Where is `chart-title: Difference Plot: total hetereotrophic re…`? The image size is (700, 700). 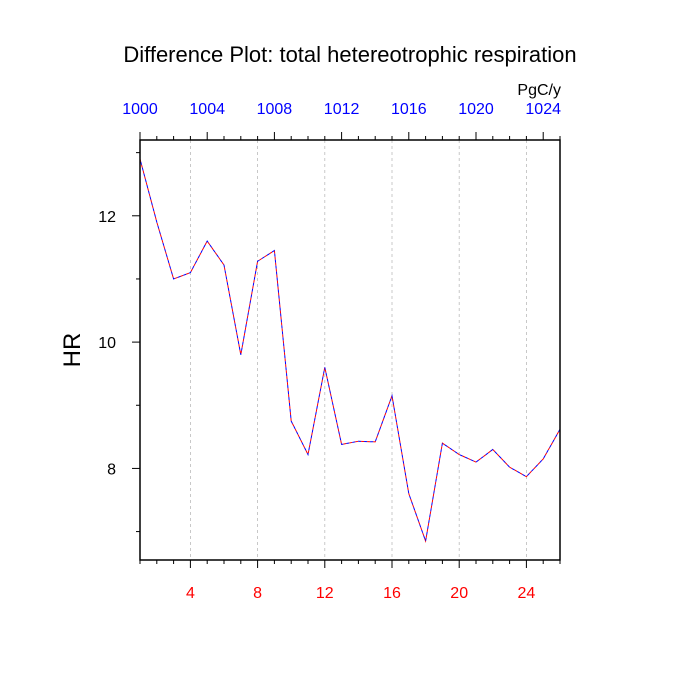
chart-title: Difference Plot: total hetereotrophic re… is located at coordinates (349, 54).